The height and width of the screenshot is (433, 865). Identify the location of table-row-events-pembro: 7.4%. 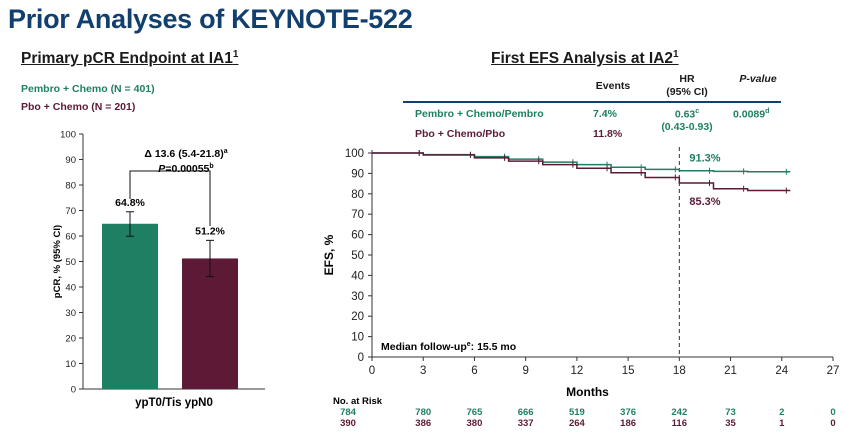
(605, 114).